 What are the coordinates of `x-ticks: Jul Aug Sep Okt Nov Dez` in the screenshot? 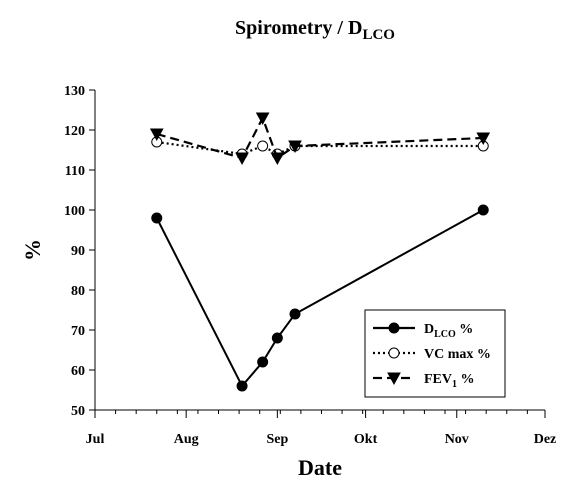 It's located at (321, 428).